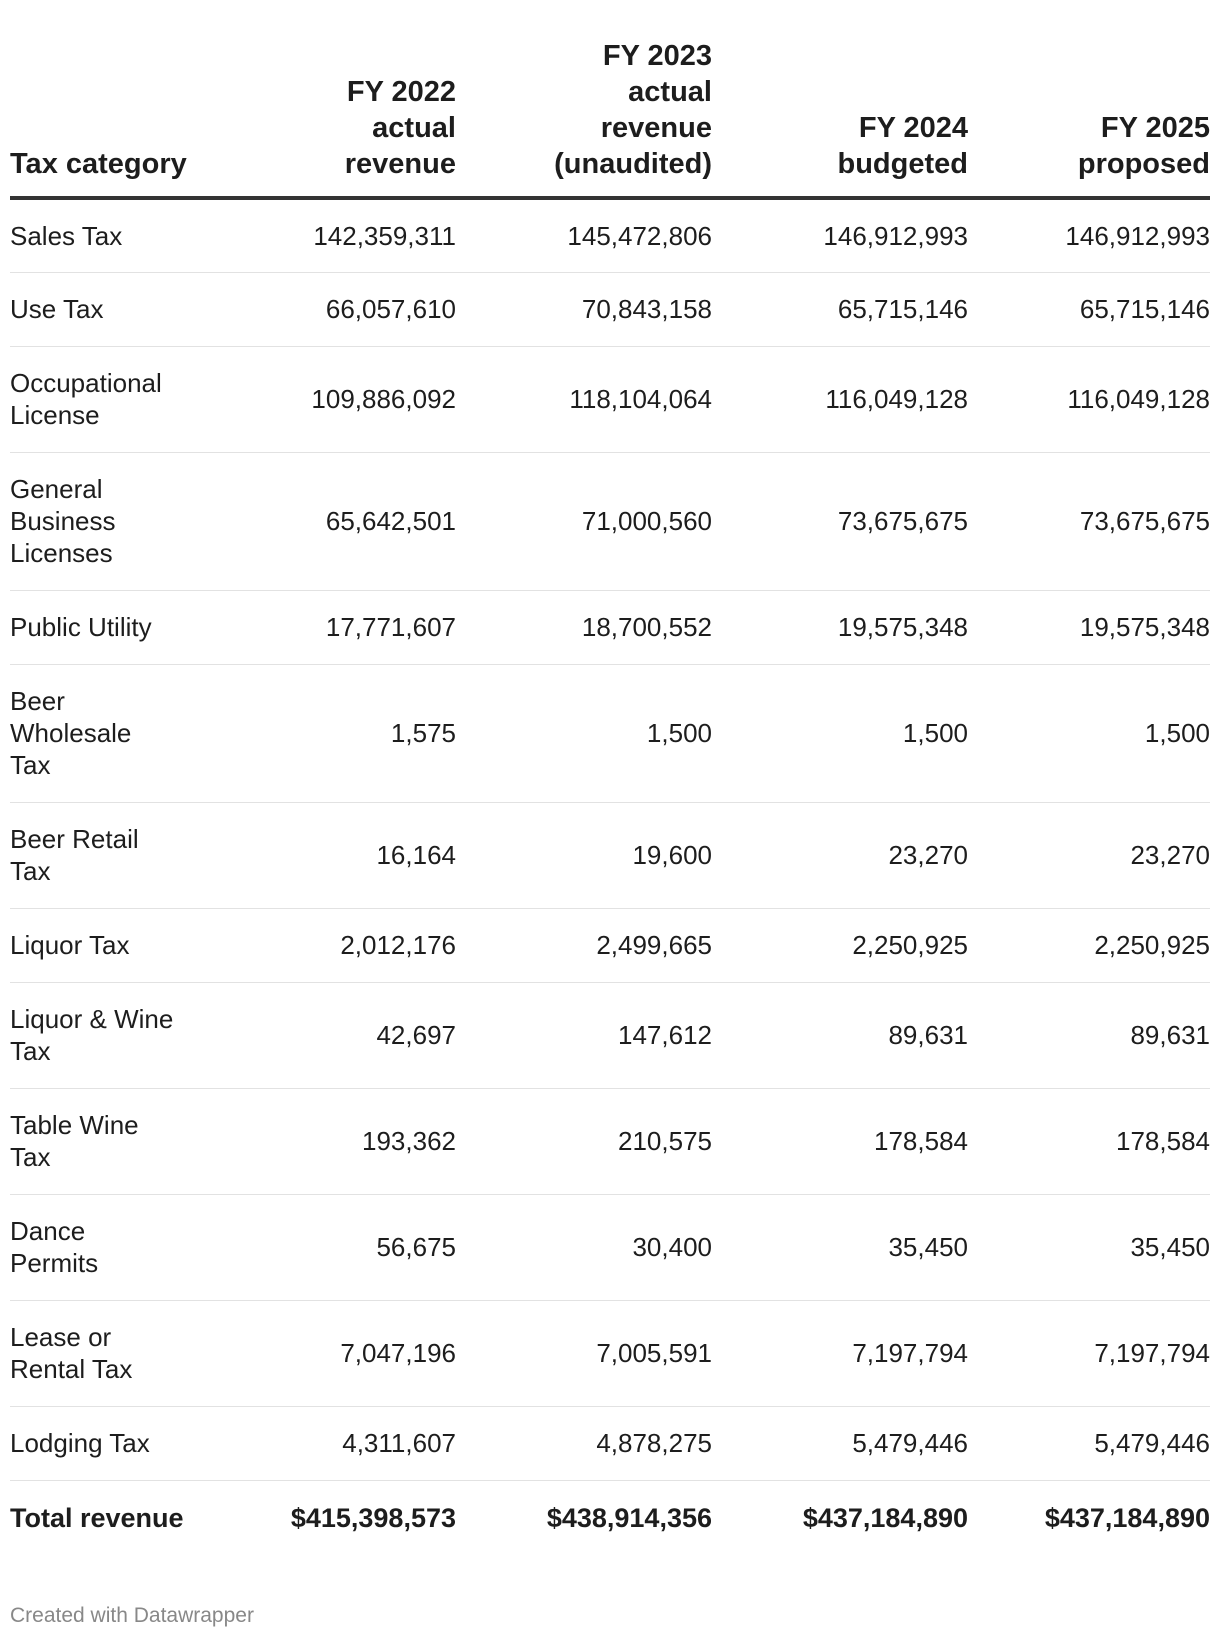 Image resolution: width=1220 pixels, height=1640 pixels. I want to click on row-category: Liquor & Wine Tax, so click(115, 1035).